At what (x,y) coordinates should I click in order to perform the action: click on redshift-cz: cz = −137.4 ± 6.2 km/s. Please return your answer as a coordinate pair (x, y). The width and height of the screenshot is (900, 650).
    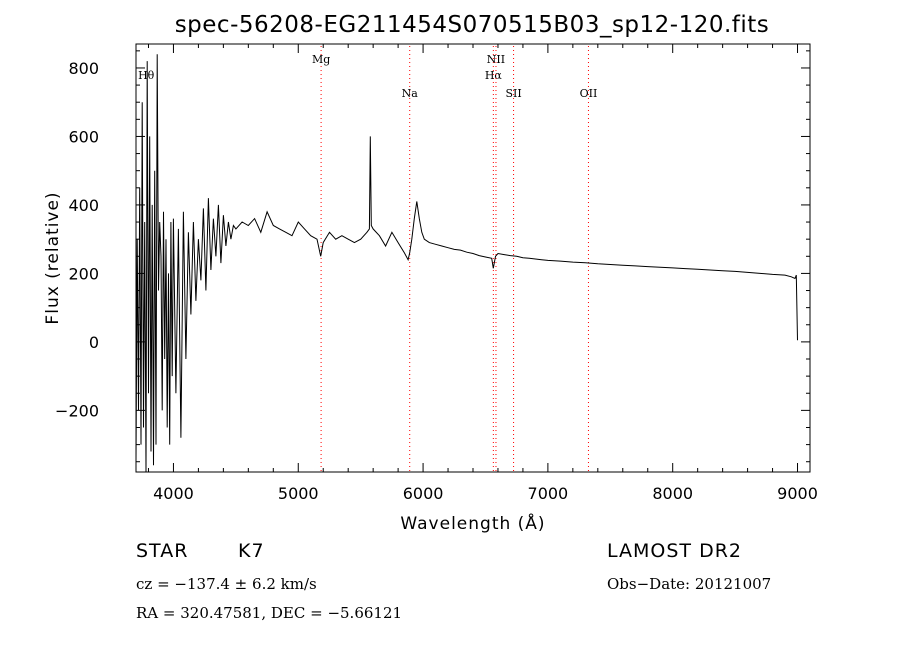
    Looking at the image, I should click on (226, 584).